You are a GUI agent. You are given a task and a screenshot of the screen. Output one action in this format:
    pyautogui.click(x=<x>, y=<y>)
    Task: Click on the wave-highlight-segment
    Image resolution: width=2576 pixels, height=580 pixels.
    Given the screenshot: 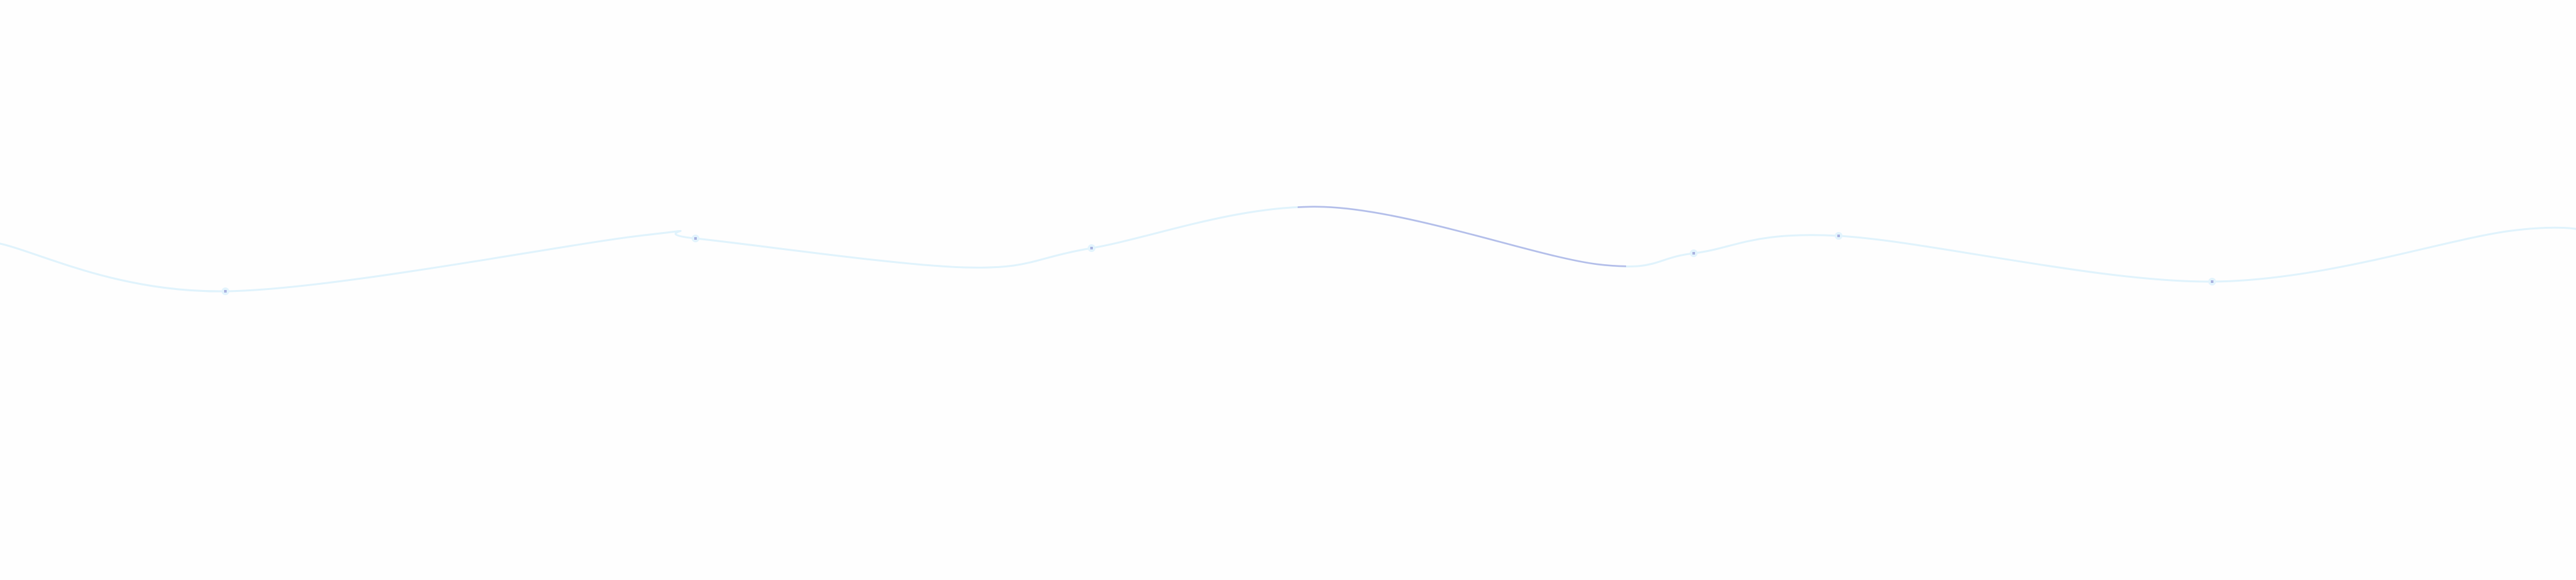 What is the action you would take?
    pyautogui.click(x=1462, y=236)
    